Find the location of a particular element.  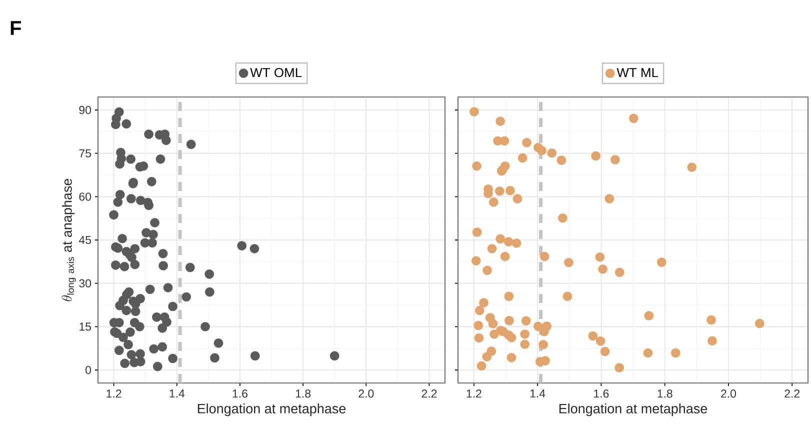

y-tick-label: 45 is located at coordinates (84, 240).